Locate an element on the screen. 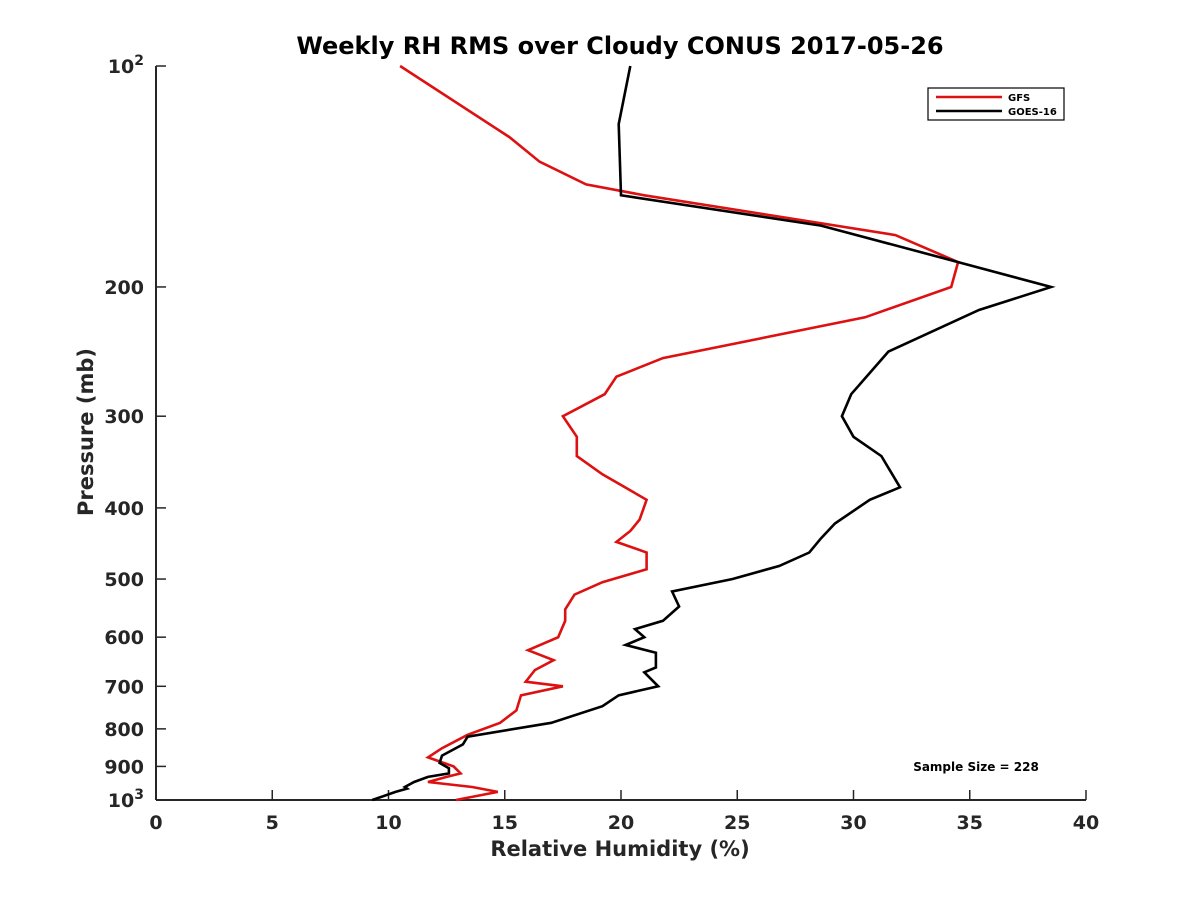 This screenshot has height=900, width=1200. y-tick-label: 800 is located at coordinates (124, 730).